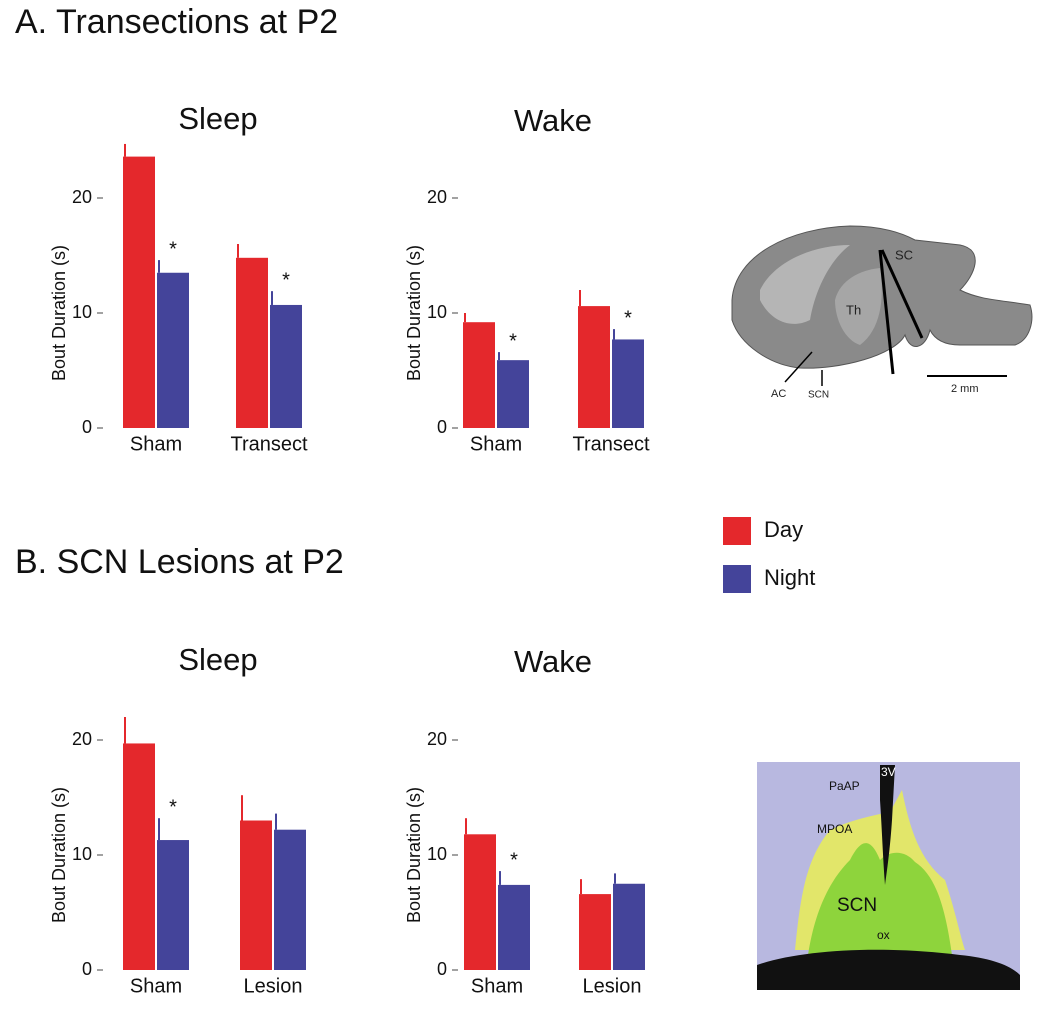 The width and height of the screenshot is (1050, 1024). What do you see at coordinates (176, 22) in the screenshot?
I see `section-title: A. Transections at P2` at bounding box center [176, 22].